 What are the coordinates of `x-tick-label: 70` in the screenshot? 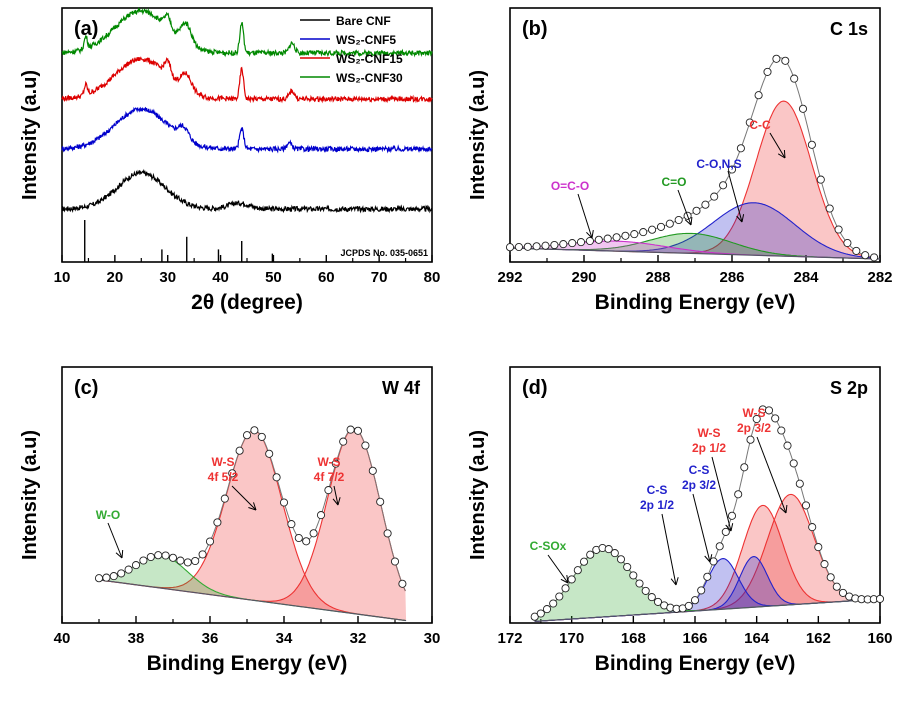 It's located at (379, 277).